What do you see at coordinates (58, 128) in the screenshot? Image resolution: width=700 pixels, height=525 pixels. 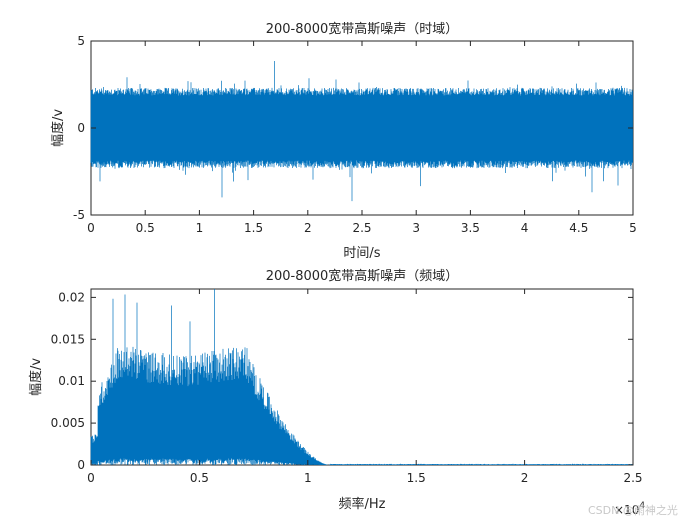 I see `y-axis-label-time: 幅度/v` at bounding box center [58, 128].